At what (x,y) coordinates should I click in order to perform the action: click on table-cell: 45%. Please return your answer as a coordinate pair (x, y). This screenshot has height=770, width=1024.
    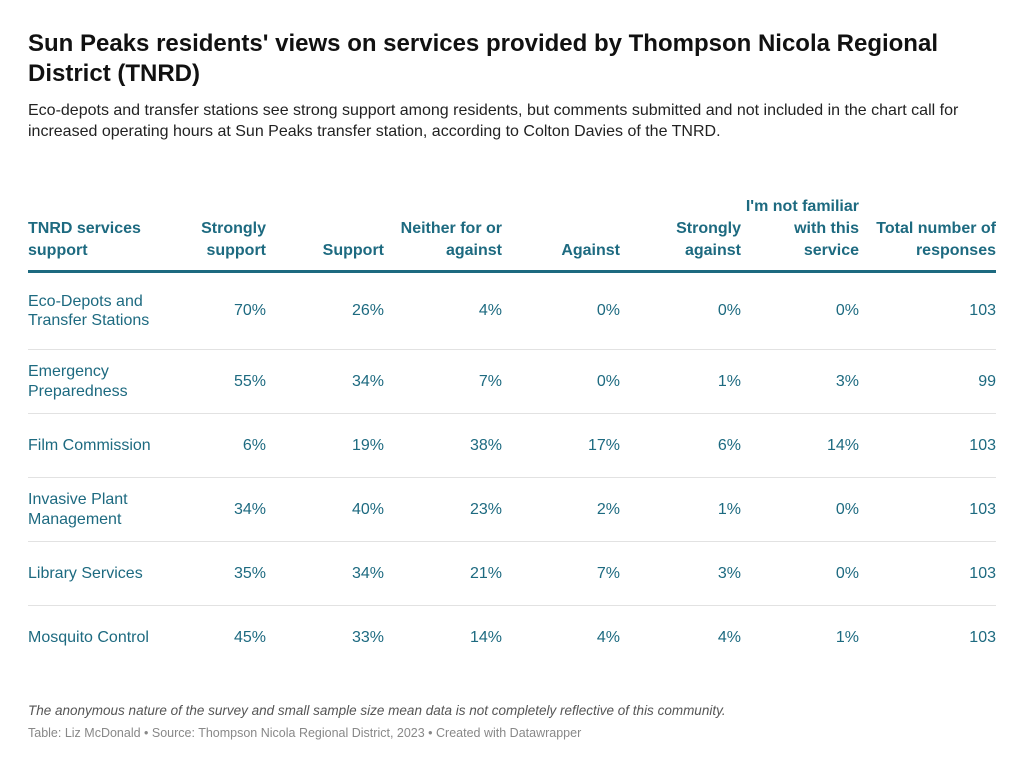
    Looking at the image, I should click on (249, 637).